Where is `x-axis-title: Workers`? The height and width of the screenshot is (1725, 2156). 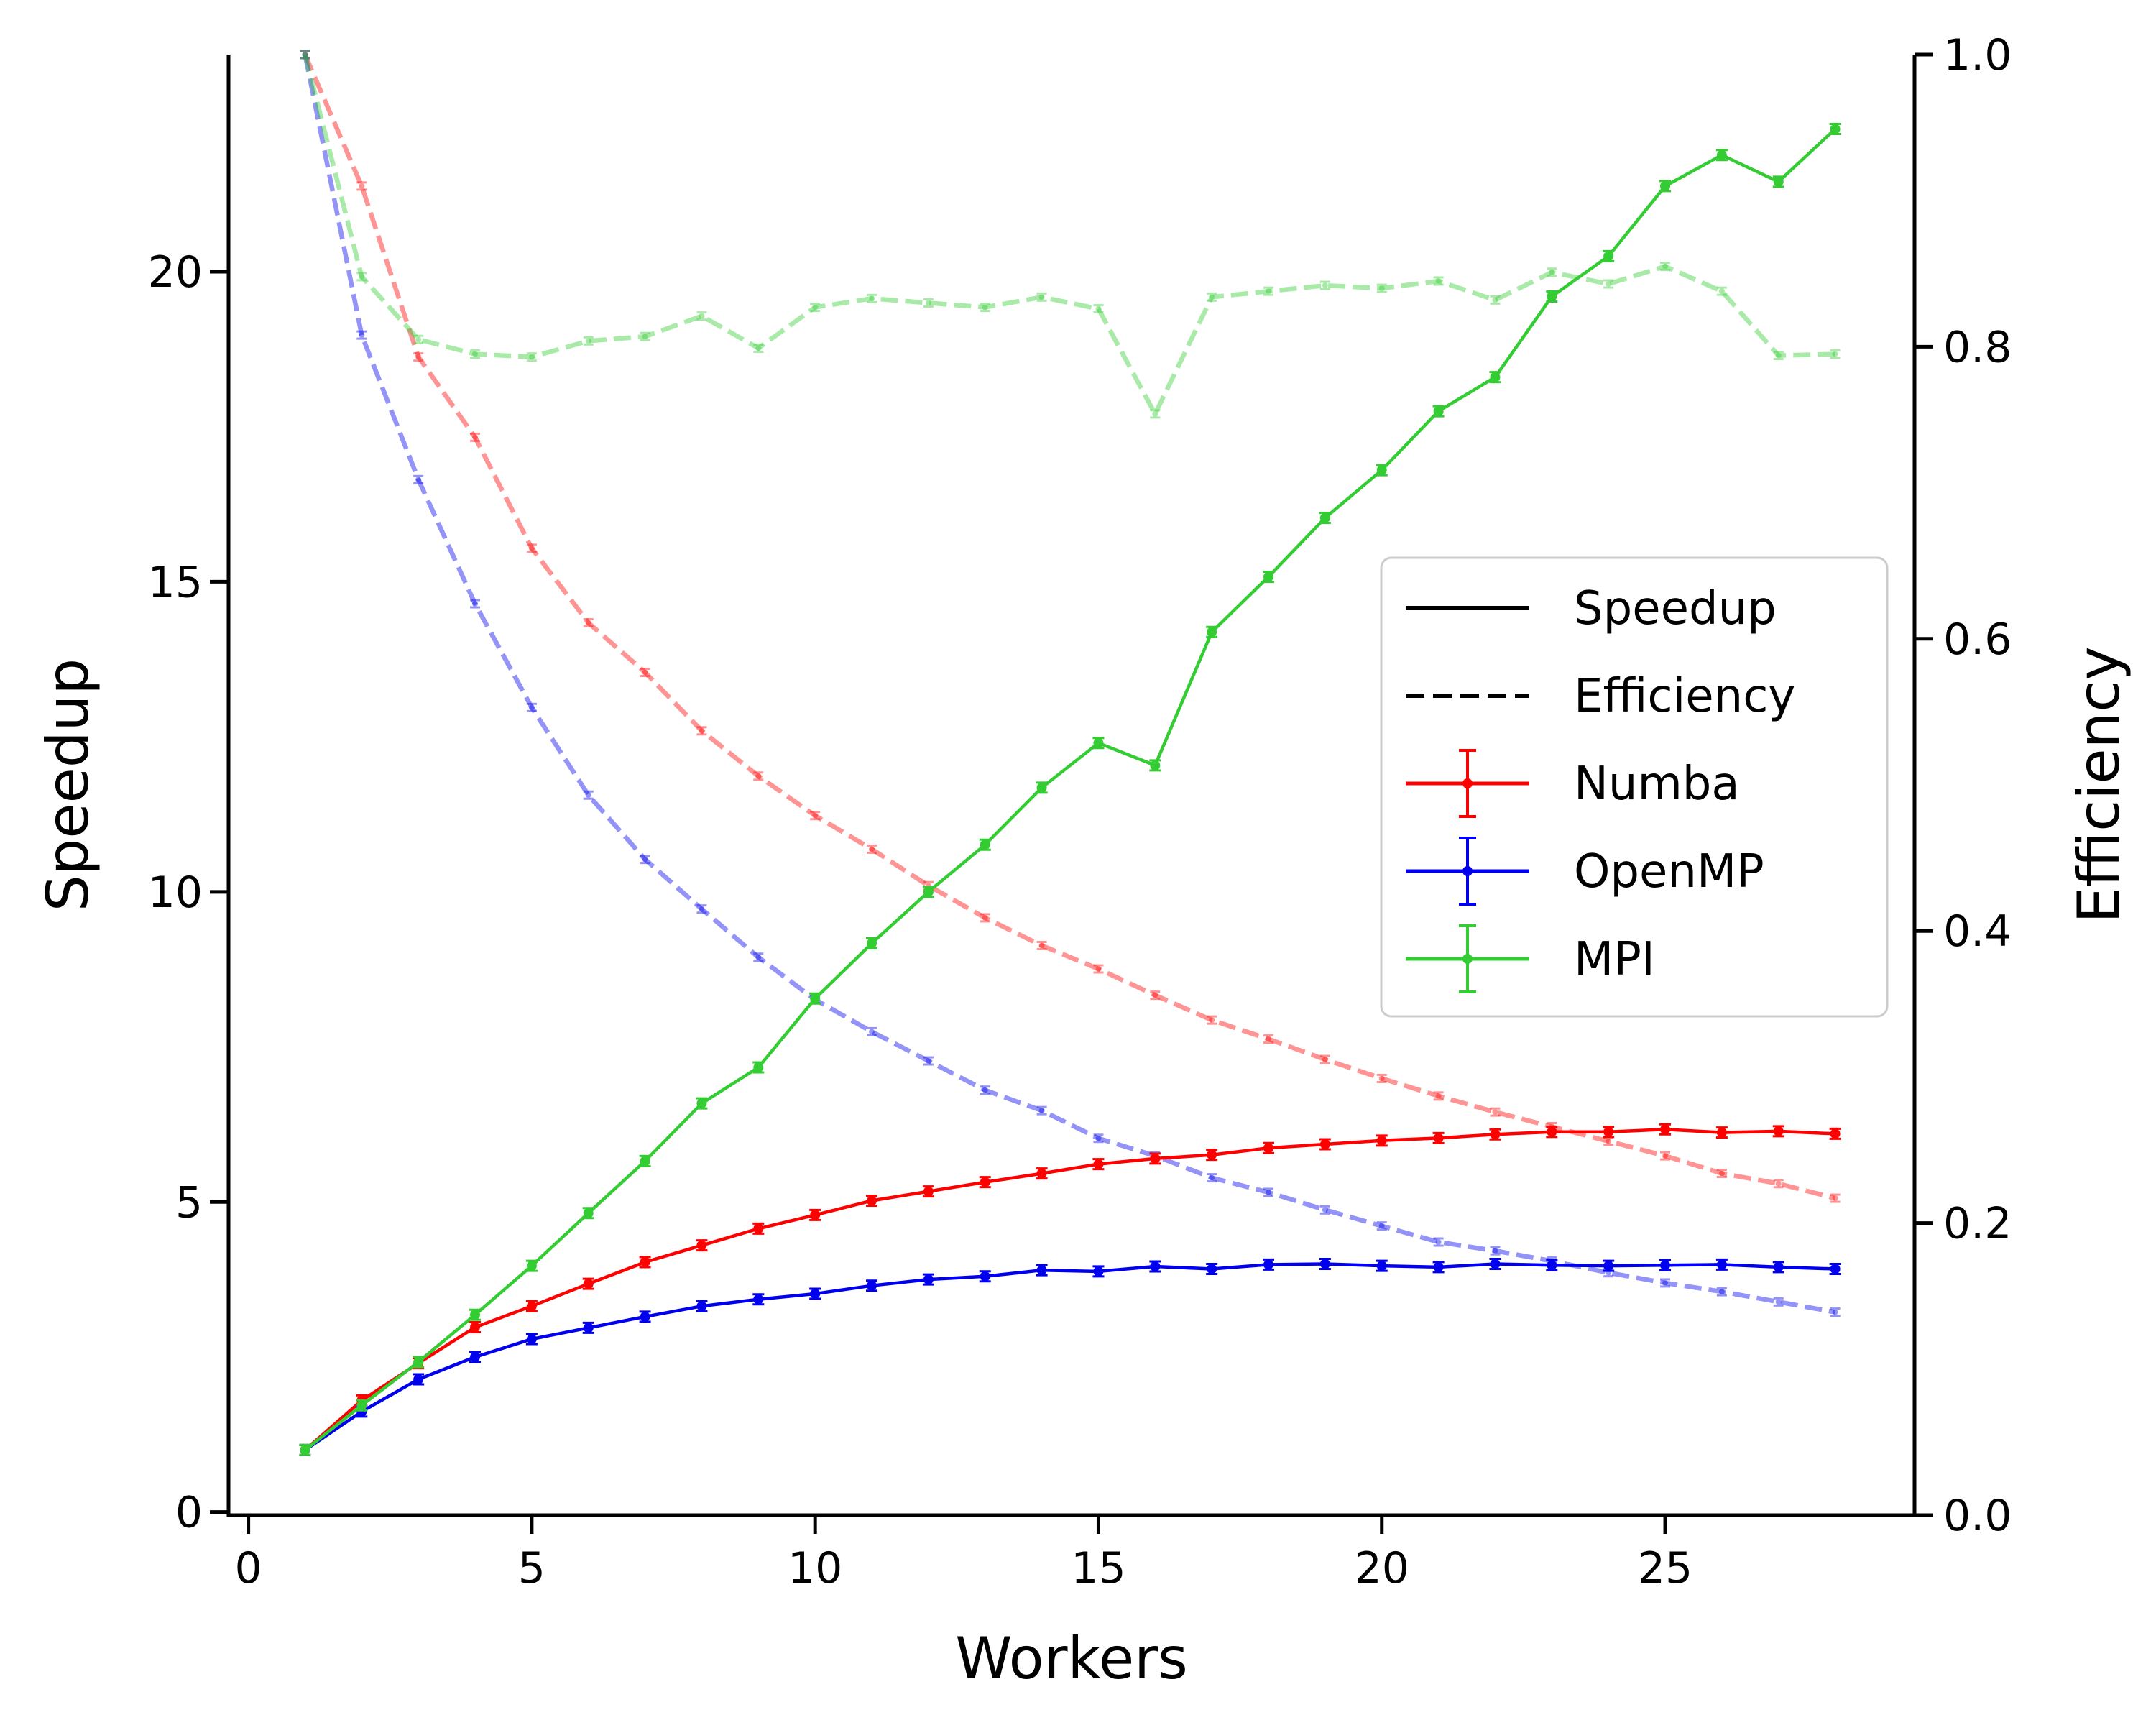 x-axis-title: Workers is located at coordinates (1071, 1658).